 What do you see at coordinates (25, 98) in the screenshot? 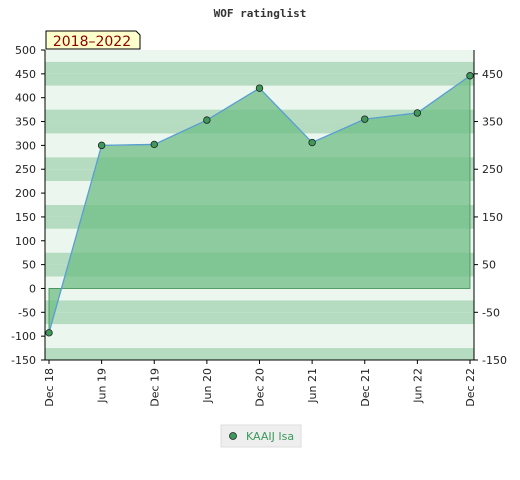
I see `y-tick-label-left: 400` at bounding box center [25, 98].